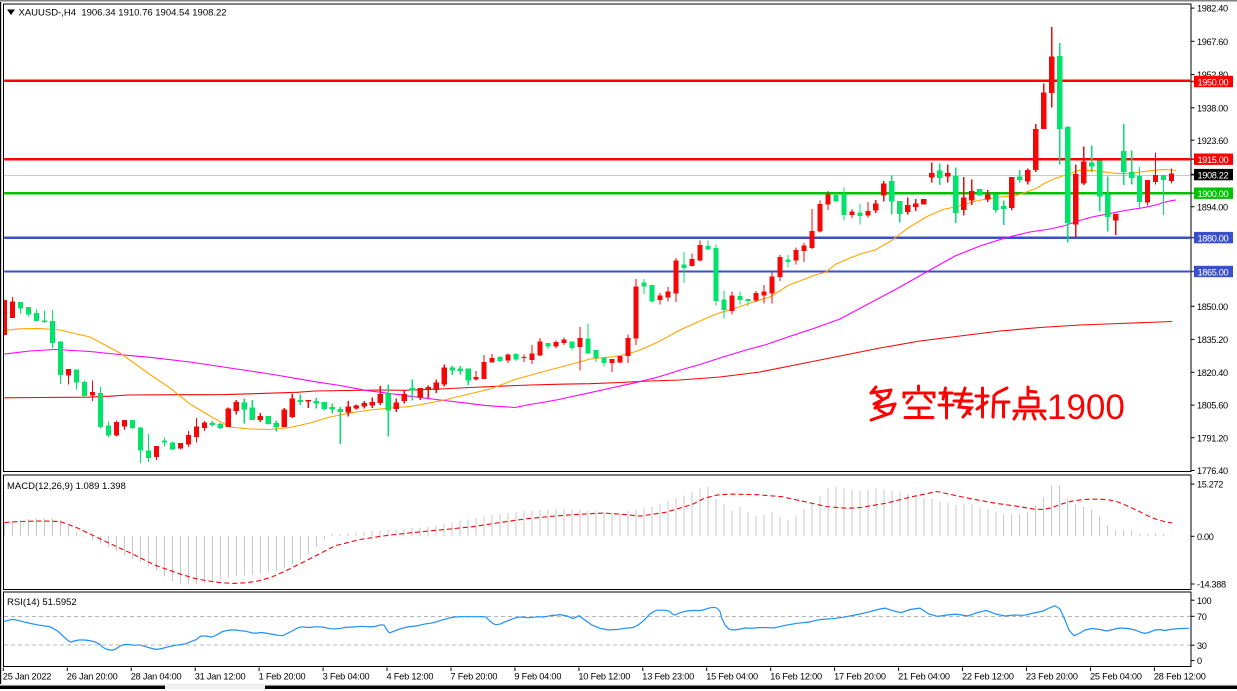 The width and height of the screenshot is (1237, 691). What do you see at coordinates (1212, 75) in the screenshot?
I see `svg-text: 1952.80` at bounding box center [1212, 75].